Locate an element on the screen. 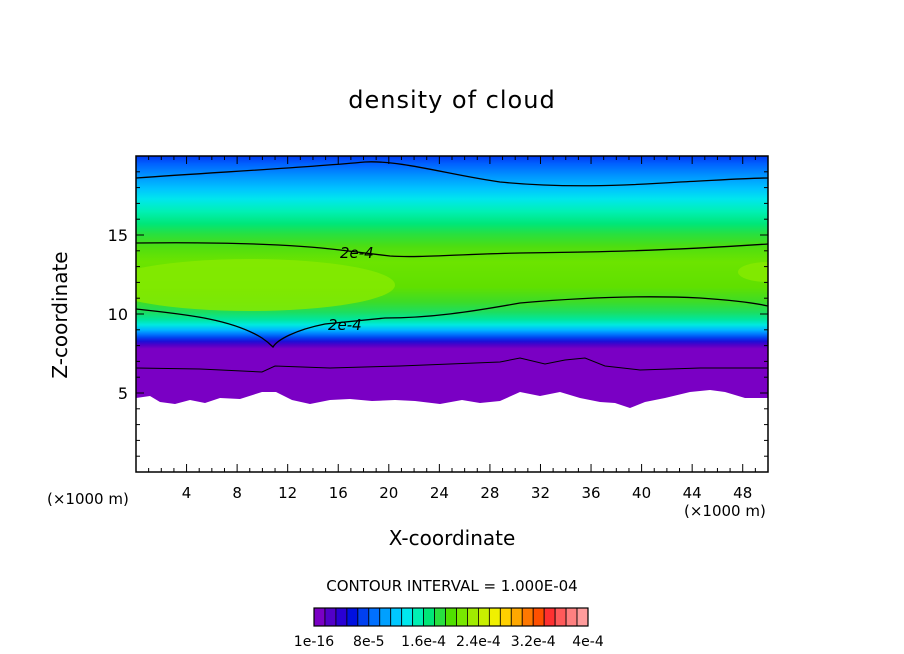  colorbar-label: 3.2e-4 is located at coordinates (533, 642).